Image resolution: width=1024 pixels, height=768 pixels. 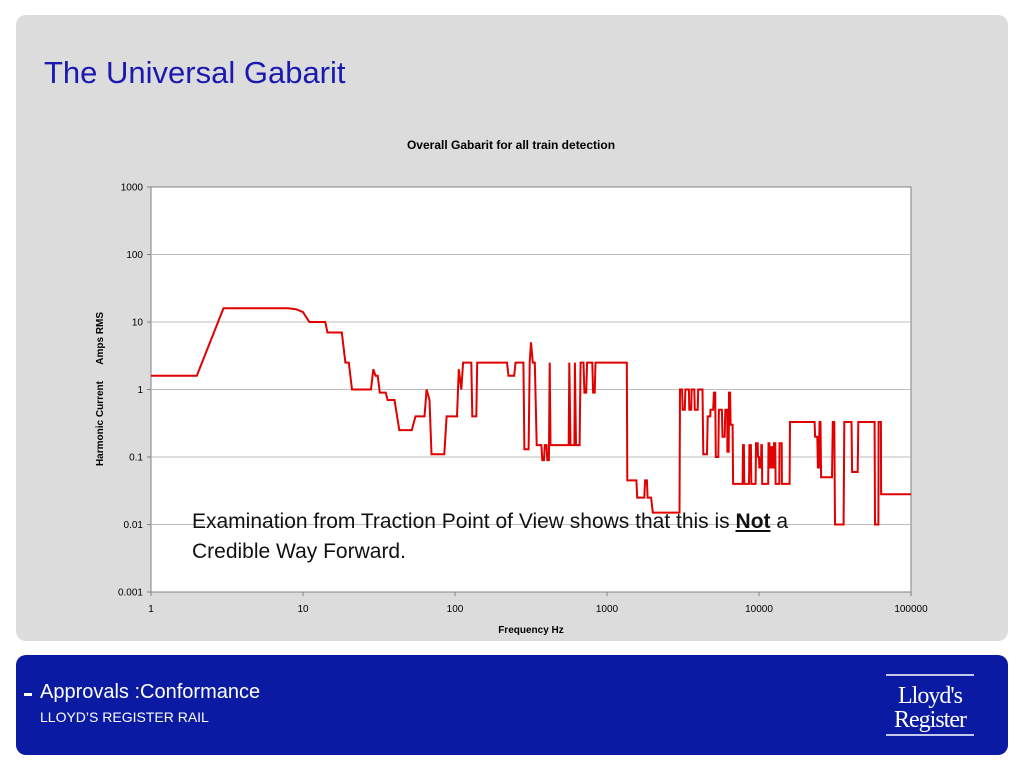 I want to click on y-tick-label: 10, so click(x=138, y=323).